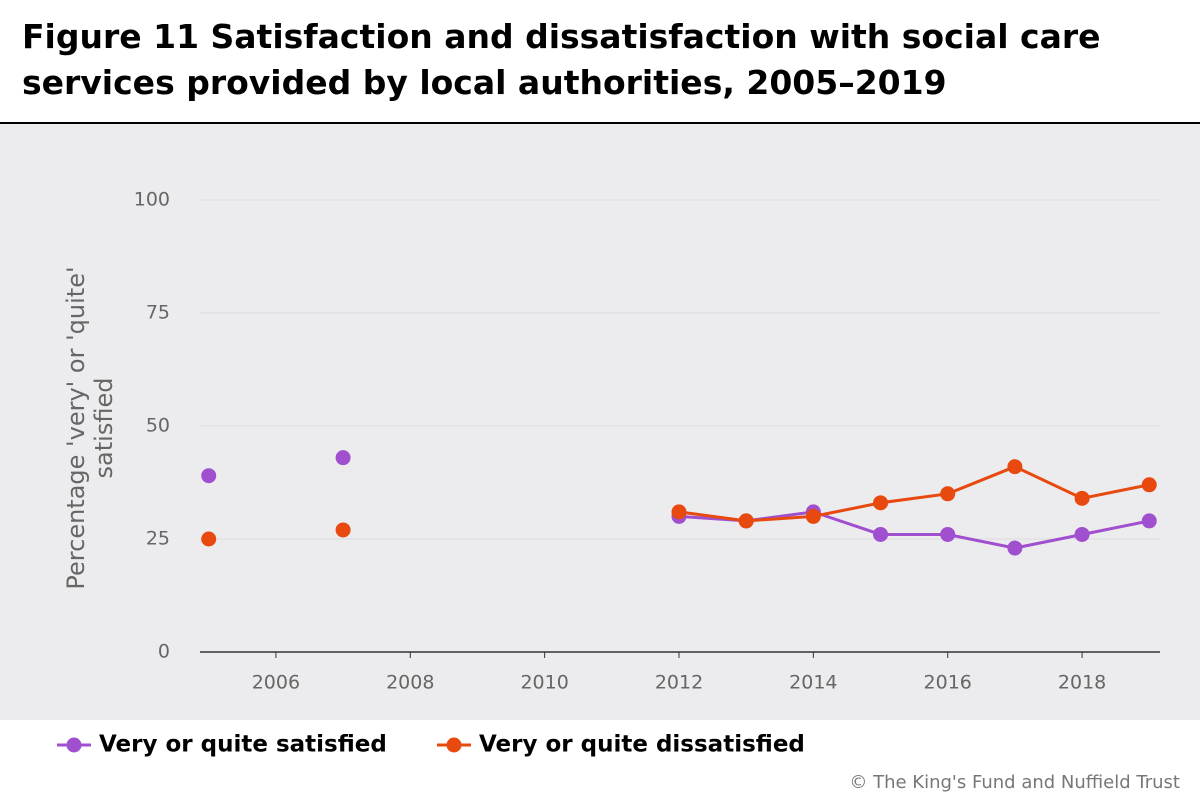 This screenshot has width=1200, height=800. I want to click on y-tick-label: 0, so click(164, 652).